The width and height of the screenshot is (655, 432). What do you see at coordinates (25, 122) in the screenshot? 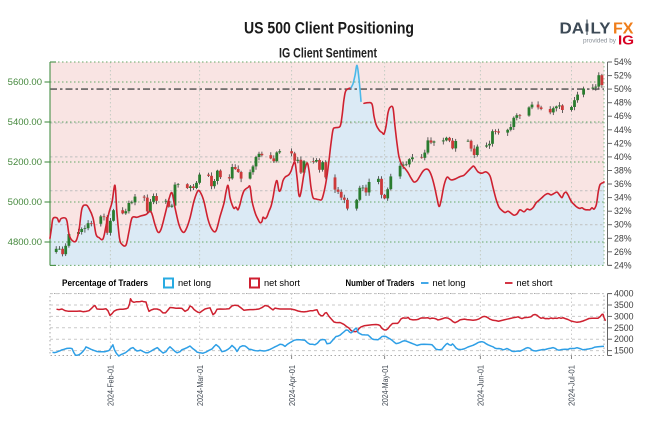
I see `svg-text: 5400.00` at bounding box center [25, 122].